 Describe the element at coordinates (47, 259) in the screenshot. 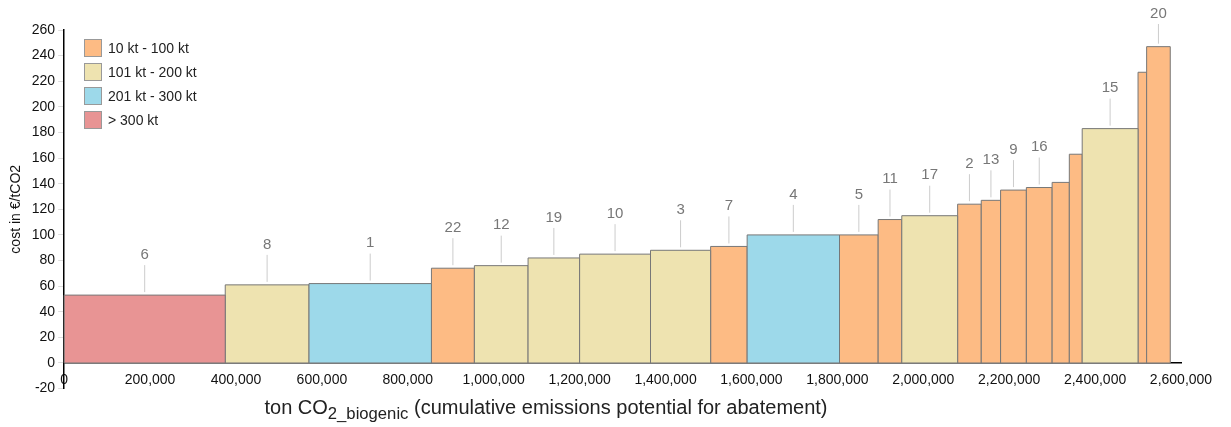

I see `y-tick-label: 80` at that location.